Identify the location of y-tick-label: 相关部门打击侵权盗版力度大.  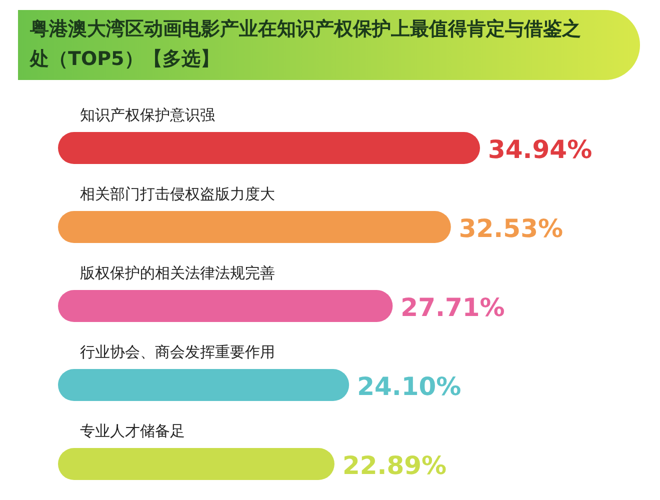
(177, 194).